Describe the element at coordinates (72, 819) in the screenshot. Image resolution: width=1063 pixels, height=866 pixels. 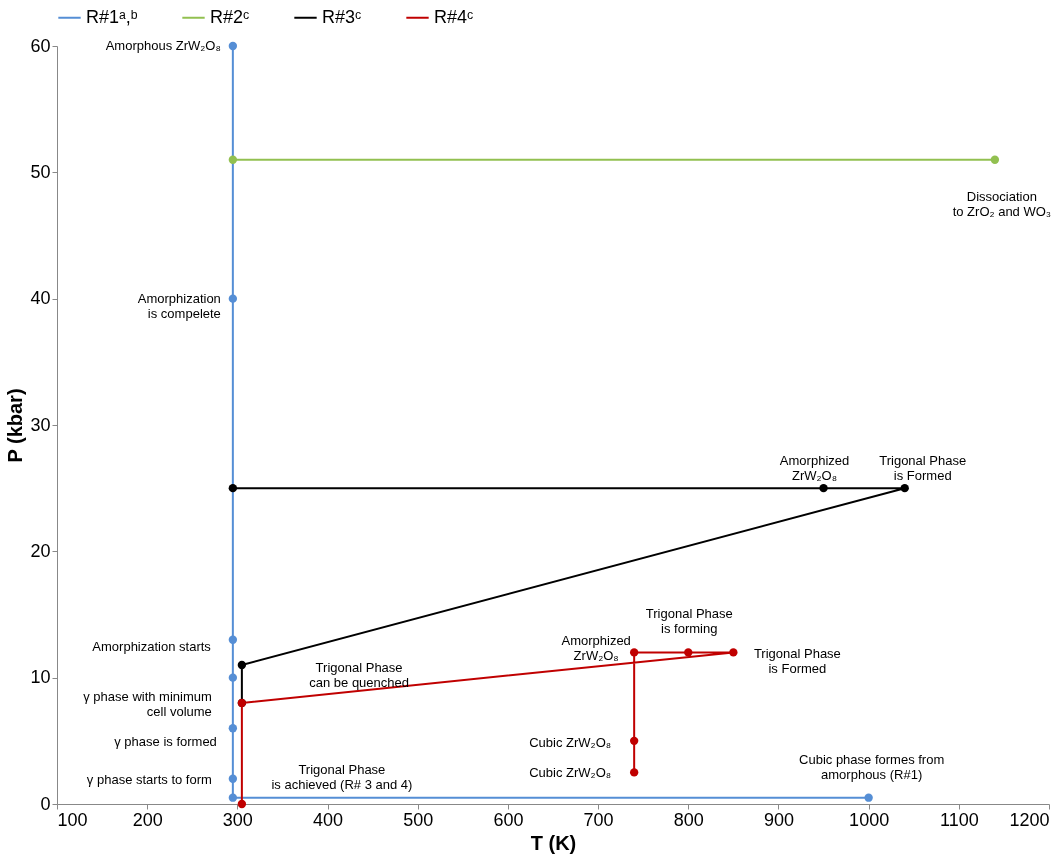
I see `x-tick-label: 100` at that location.